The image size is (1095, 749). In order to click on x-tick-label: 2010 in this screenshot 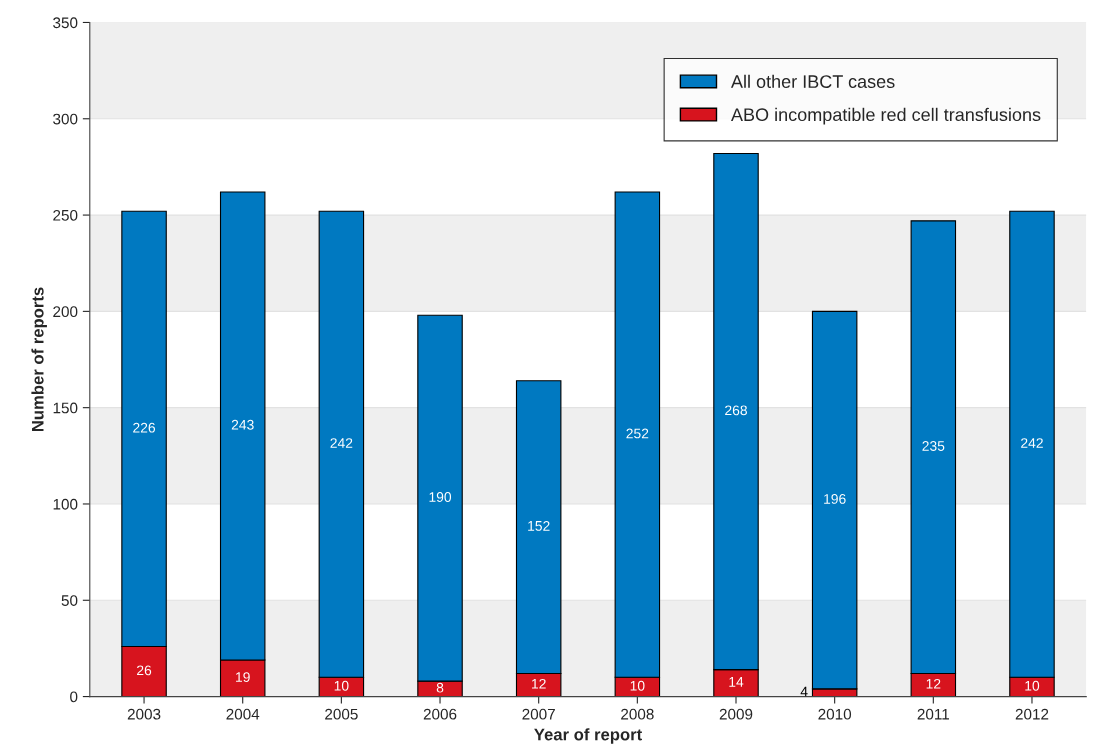, I will do `click(835, 714)`.